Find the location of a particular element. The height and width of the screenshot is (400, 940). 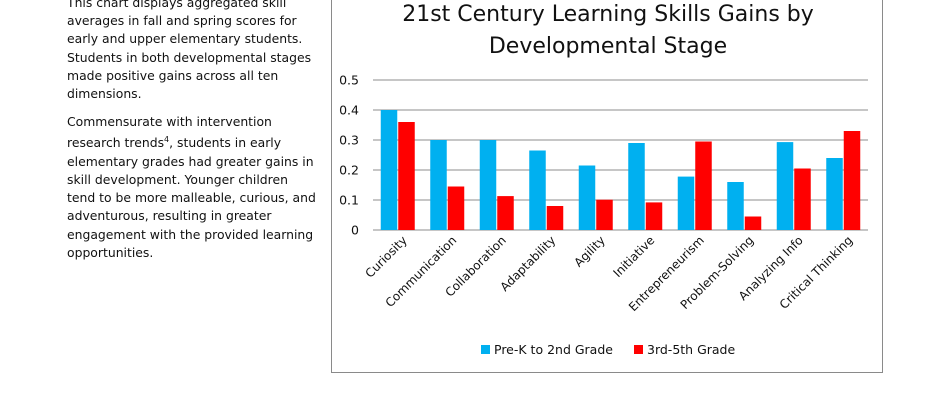

x-category-label: Agility is located at coordinates (589, 251).